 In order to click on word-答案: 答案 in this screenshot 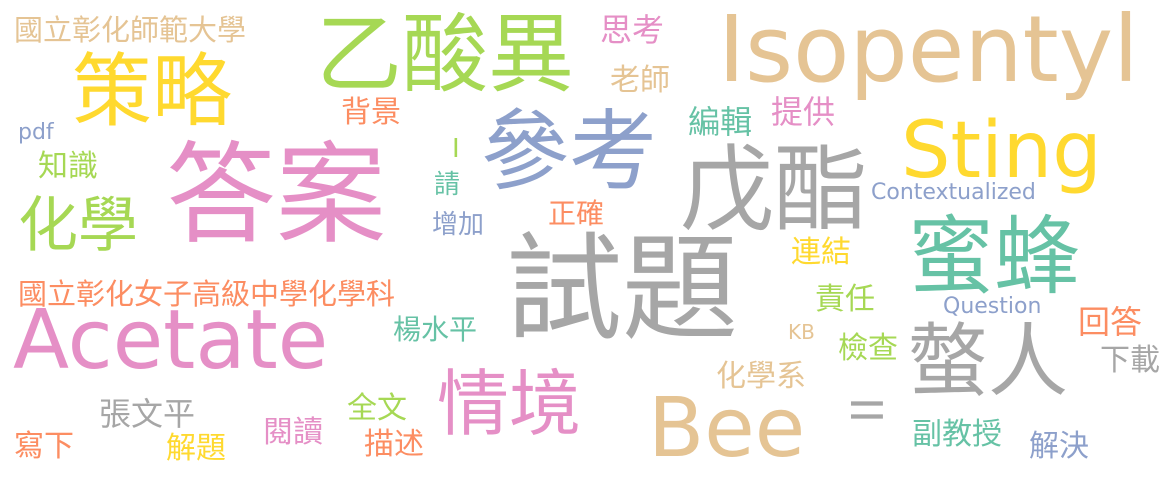, I will do `click(276, 195)`.